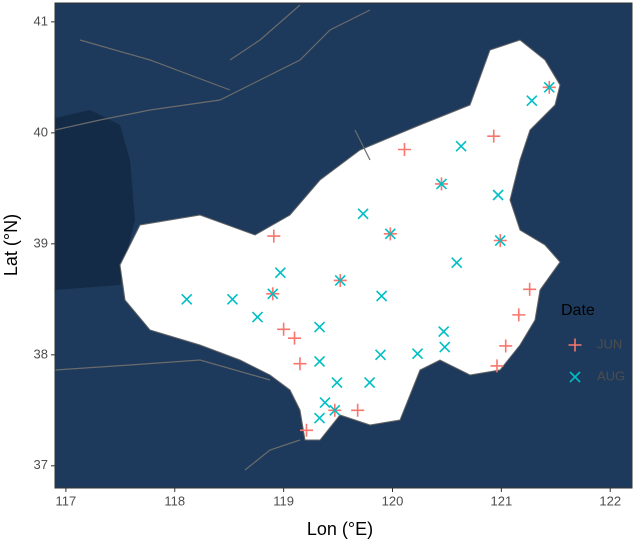 The width and height of the screenshot is (639, 548). I want to click on land-dark, so click(95, 200).